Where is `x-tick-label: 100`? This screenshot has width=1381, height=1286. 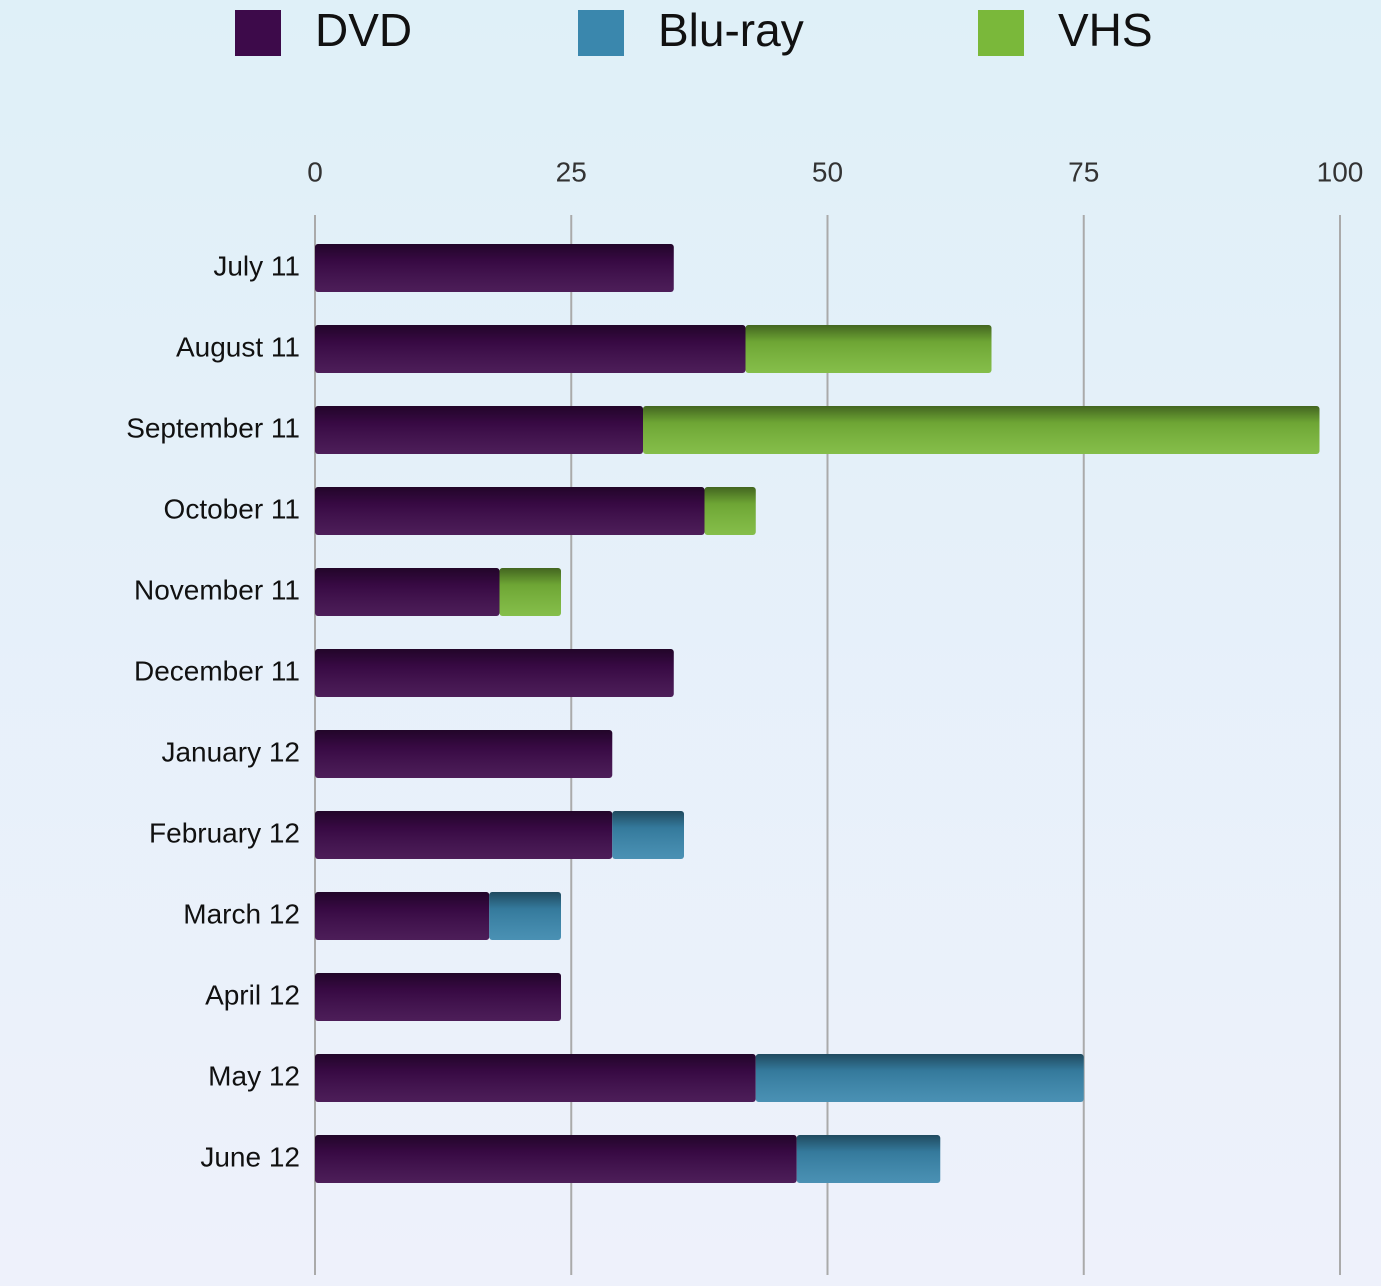
x-tick-label: 100 is located at coordinates (1340, 171).